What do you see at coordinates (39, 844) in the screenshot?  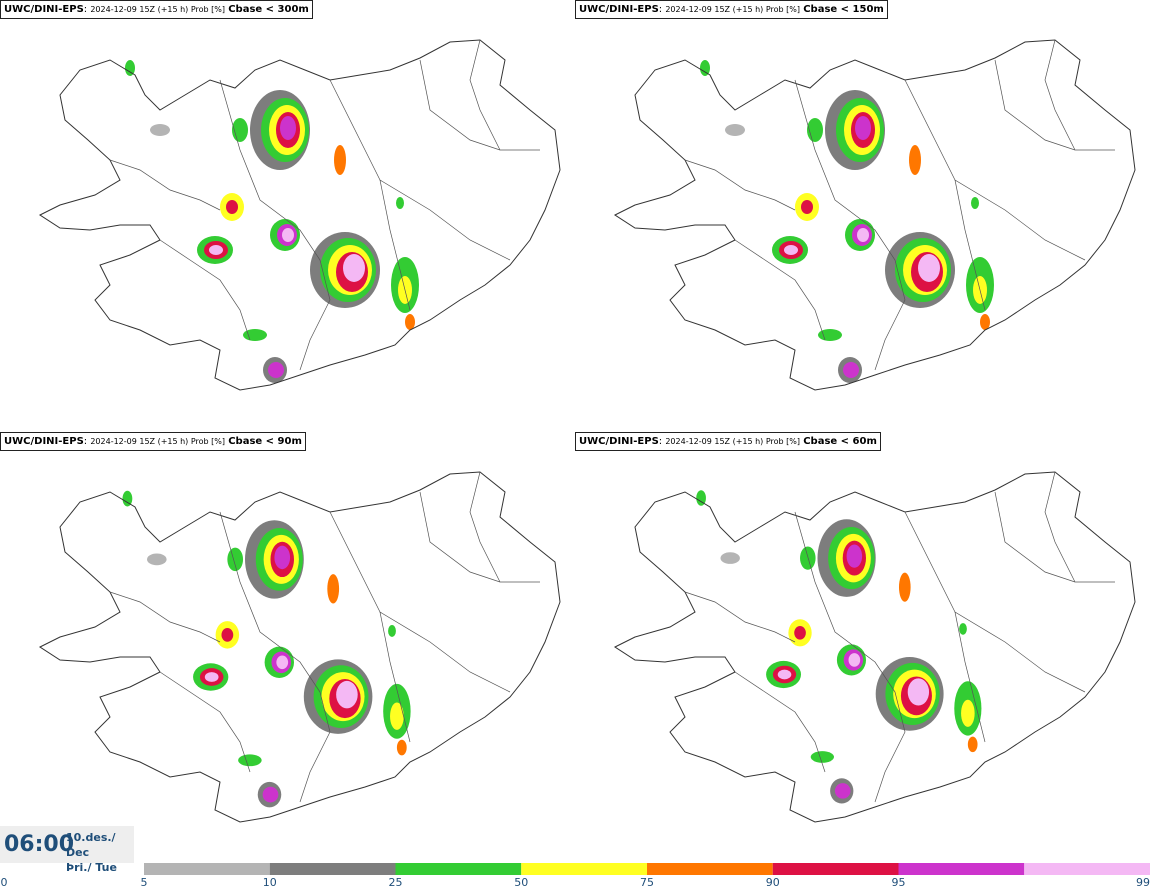 I see `valid-time: 06:00` at bounding box center [39, 844].